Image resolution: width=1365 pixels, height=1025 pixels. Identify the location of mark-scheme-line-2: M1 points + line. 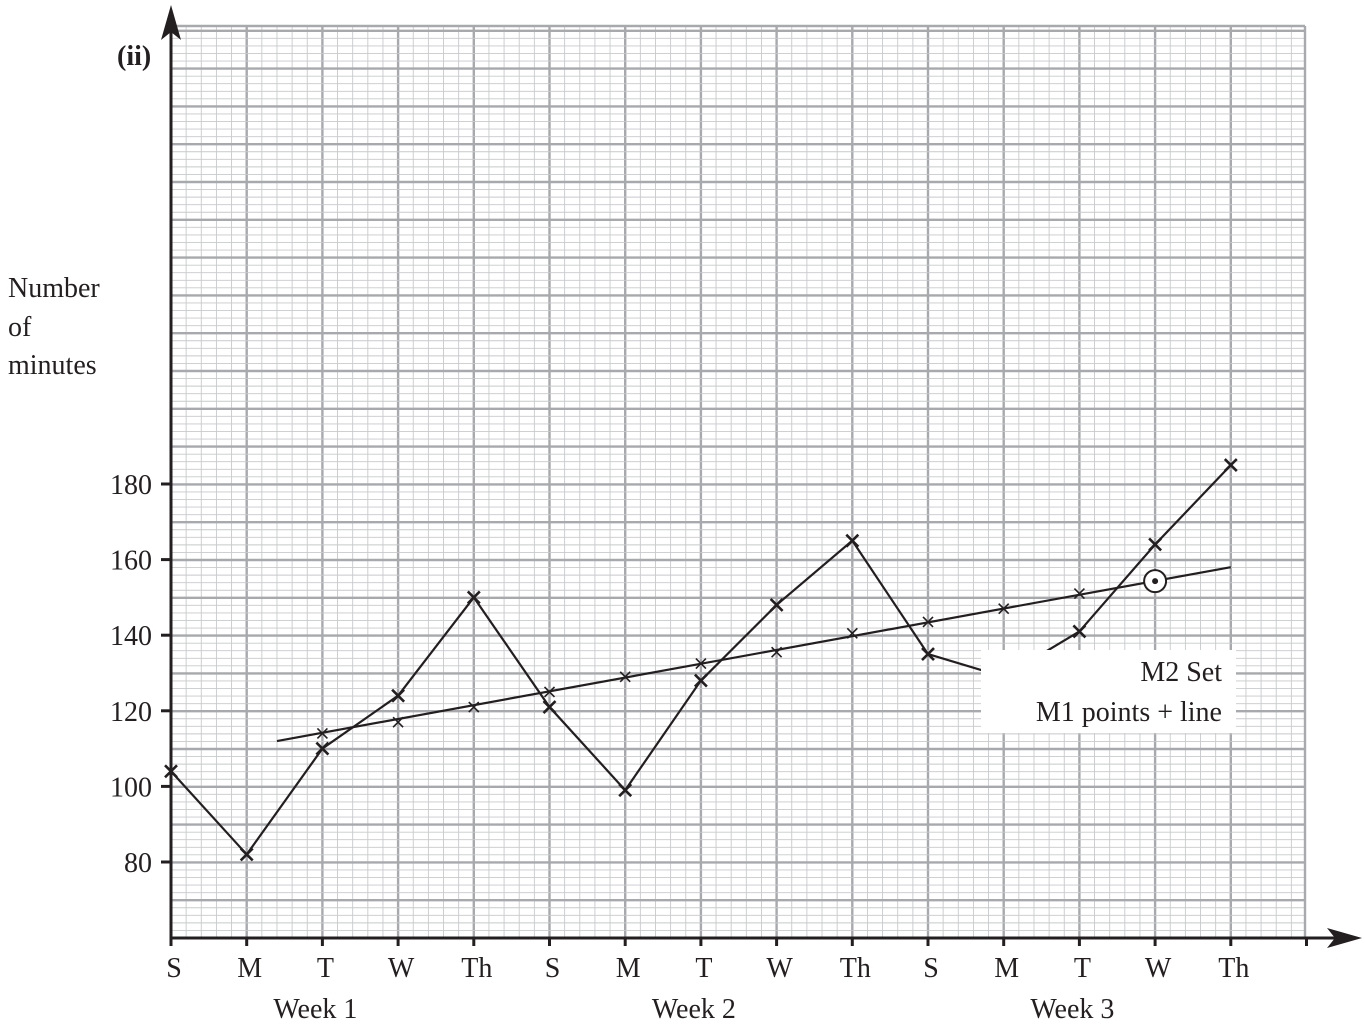
(1129, 712).